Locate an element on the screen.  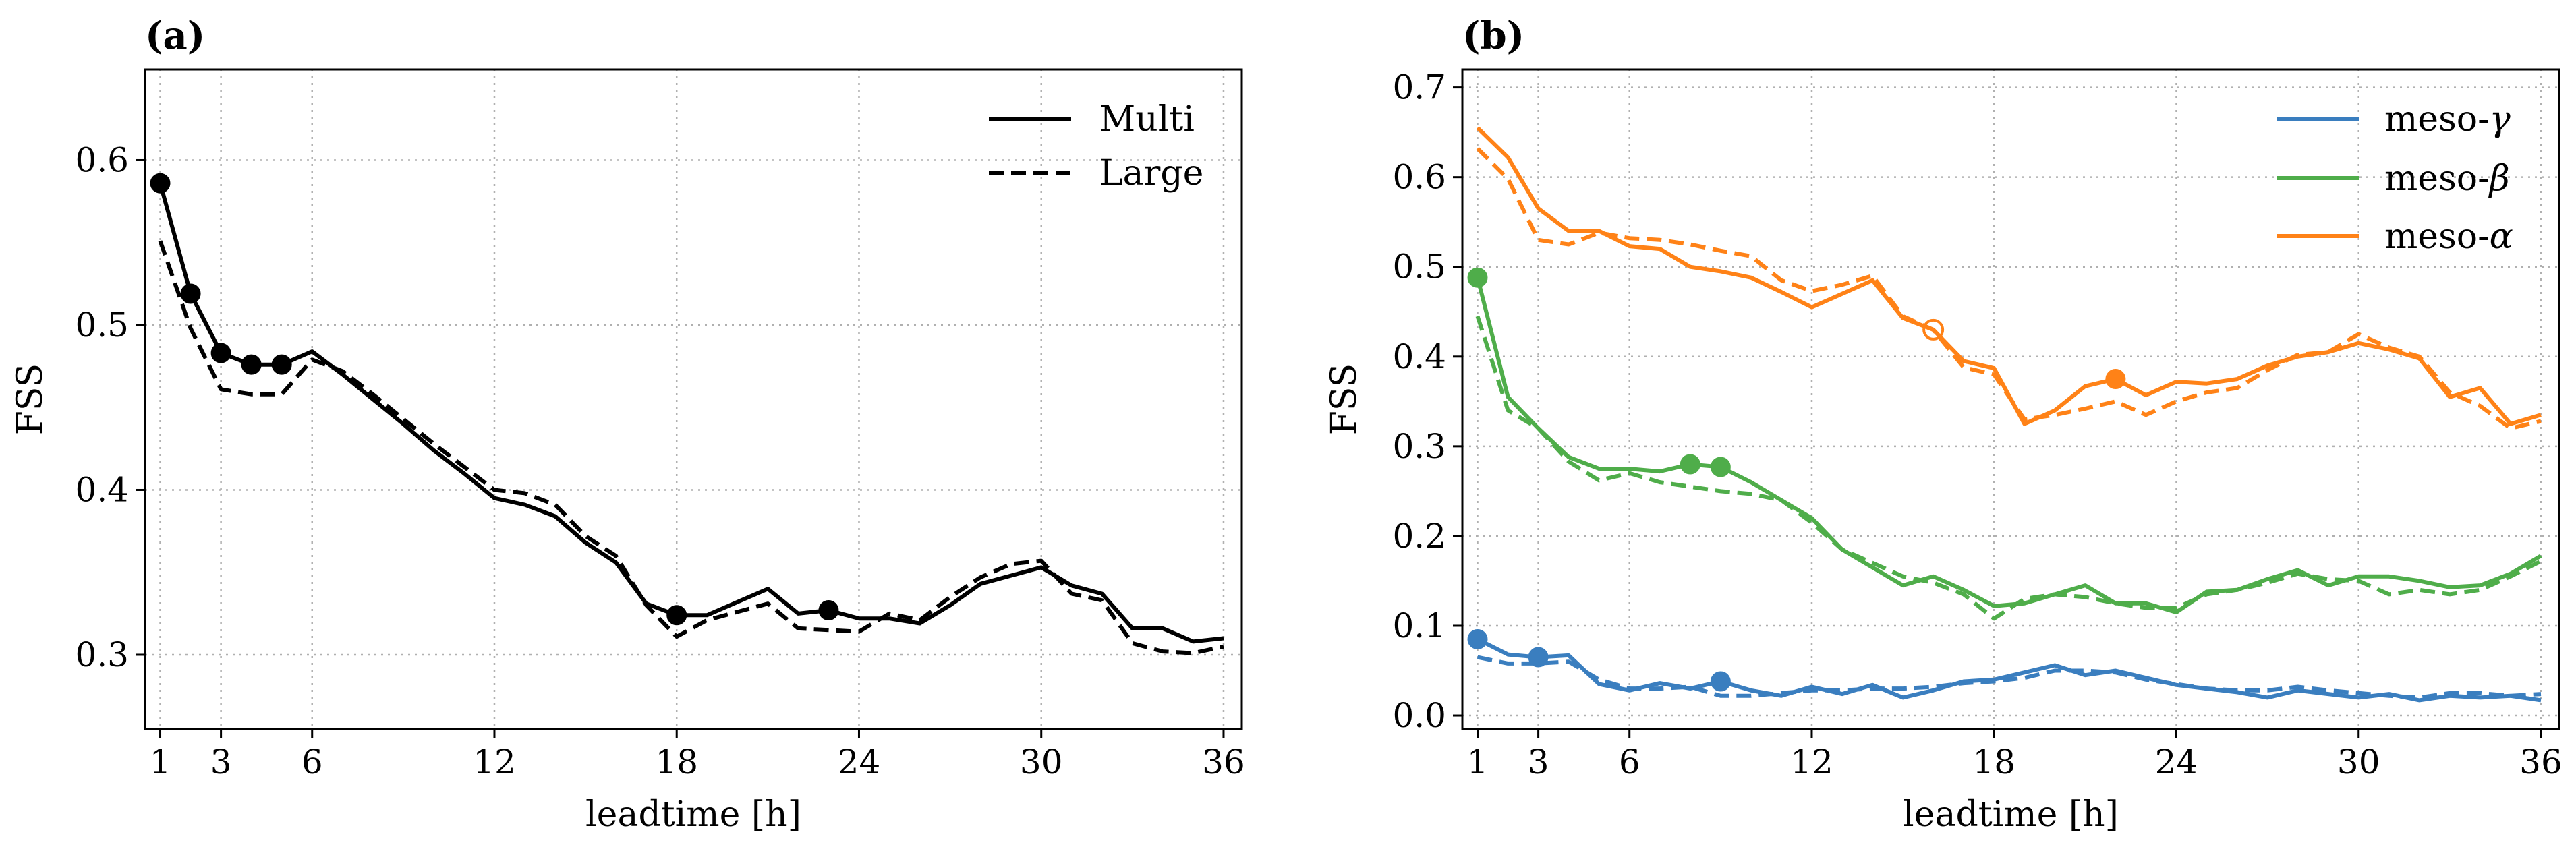
legend-meso-gamma-label: meso-γ is located at coordinates (2447, 119).